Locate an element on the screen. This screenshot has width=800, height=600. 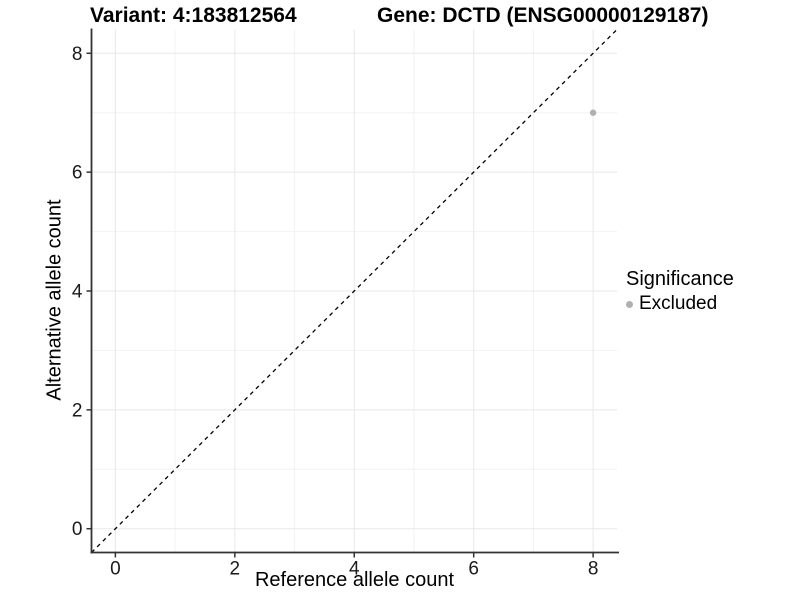
gene-title: Gene: DCTD (ENSG00000129187) is located at coordinates (543, 15).